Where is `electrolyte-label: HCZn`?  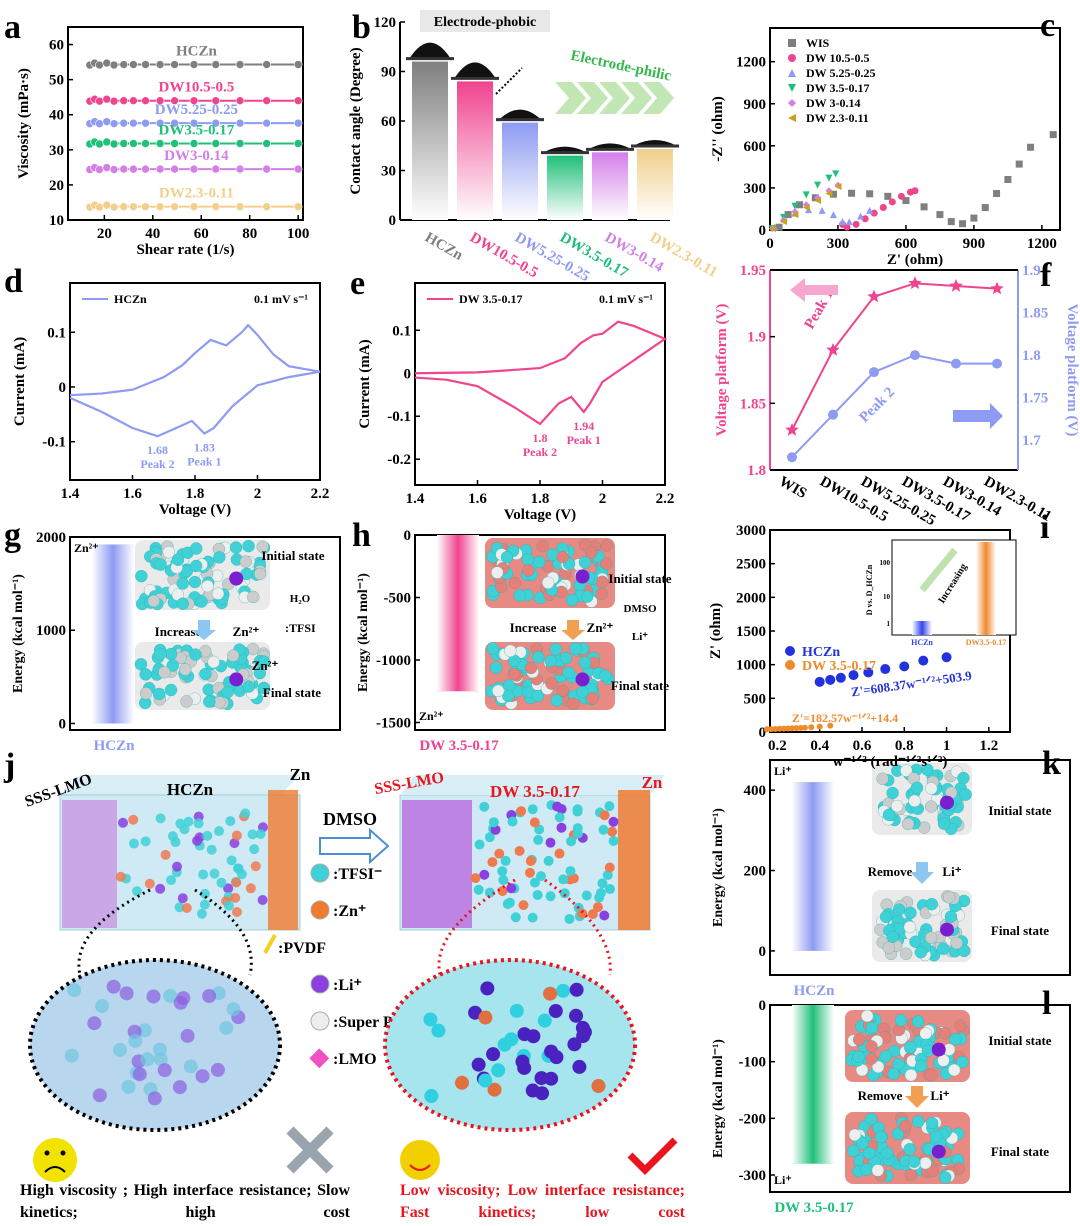 electrolyte-label: HCZn is located at coordinates (190, 789).